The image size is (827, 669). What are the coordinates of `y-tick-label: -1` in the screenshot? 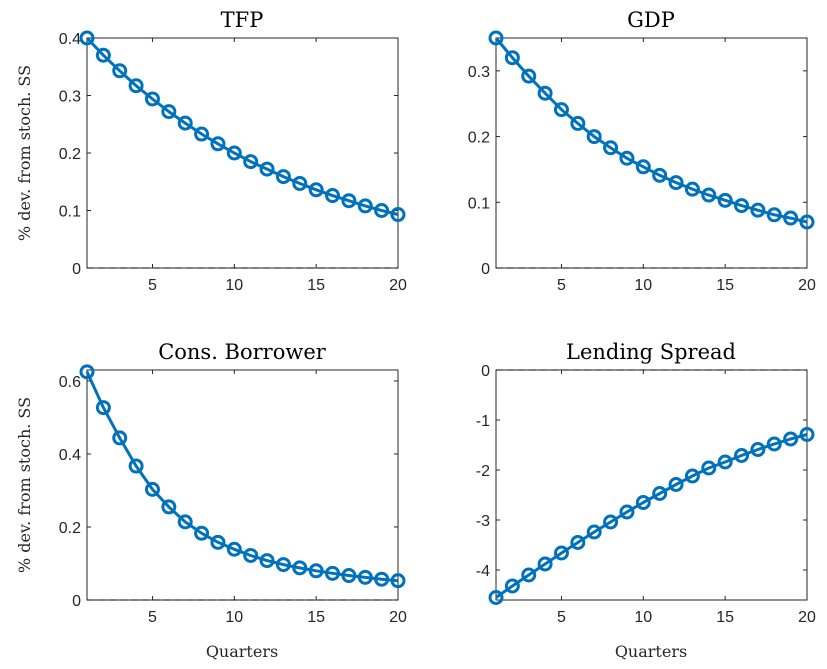 It's located at (483, 421).